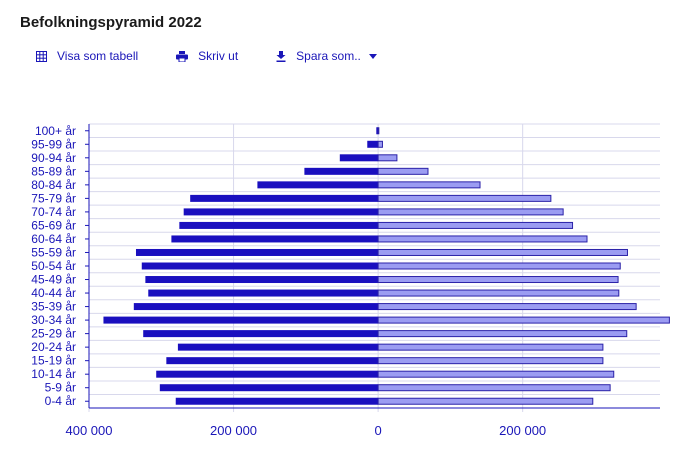  I want to click on y-tick-label: 50-54 år, so click(53, 266).